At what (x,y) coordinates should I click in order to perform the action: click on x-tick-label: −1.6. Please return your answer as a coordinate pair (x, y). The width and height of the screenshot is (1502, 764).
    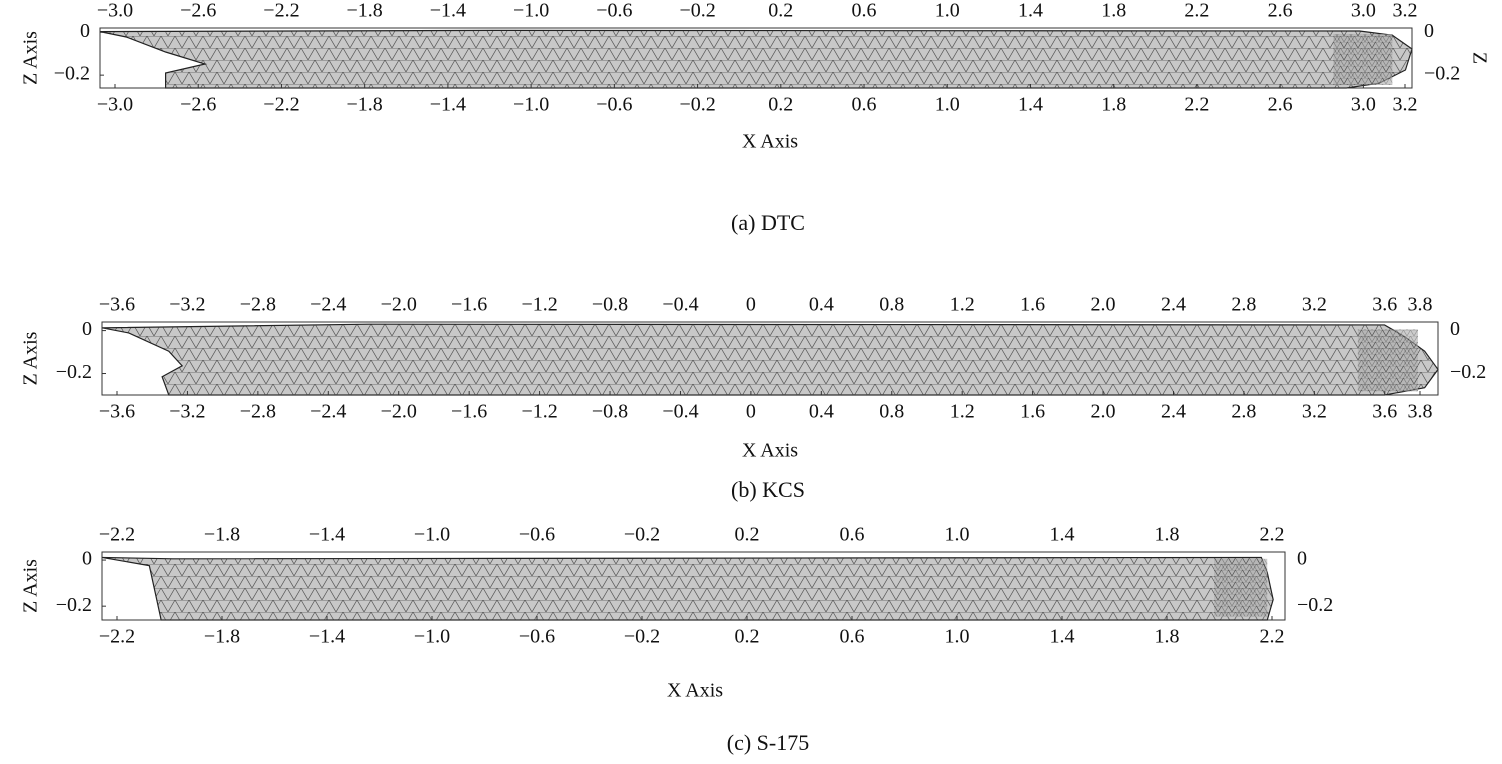
    Looking at the image, I should click on (469, 412).